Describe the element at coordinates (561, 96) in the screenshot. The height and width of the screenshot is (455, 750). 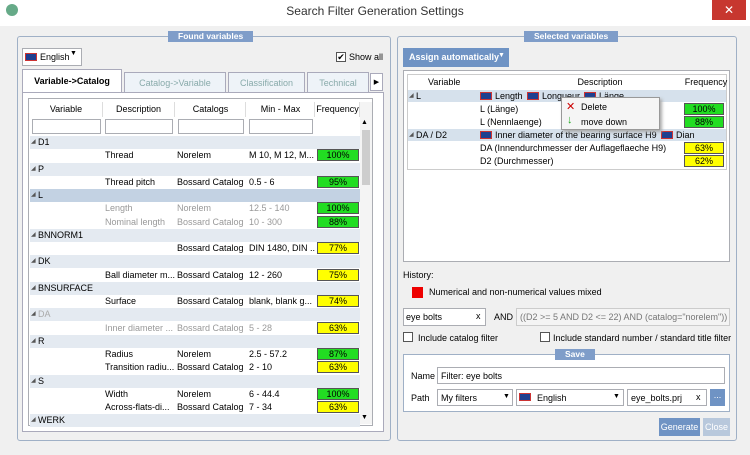
I see `description: Longueur` at that location.